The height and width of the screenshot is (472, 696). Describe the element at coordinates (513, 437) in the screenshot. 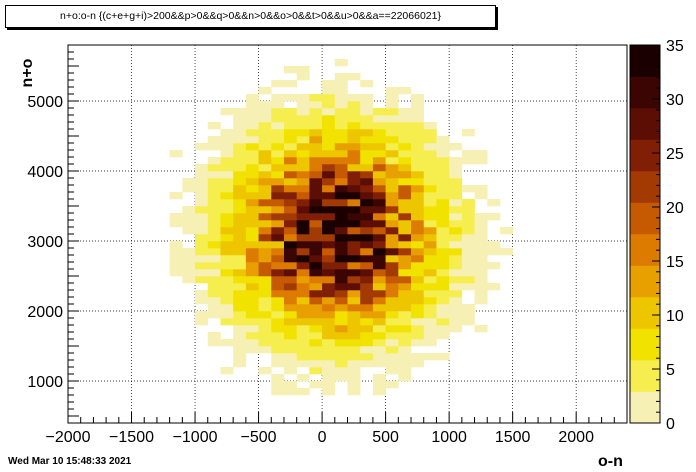

I see `x-tick-label: 1500` at that location.